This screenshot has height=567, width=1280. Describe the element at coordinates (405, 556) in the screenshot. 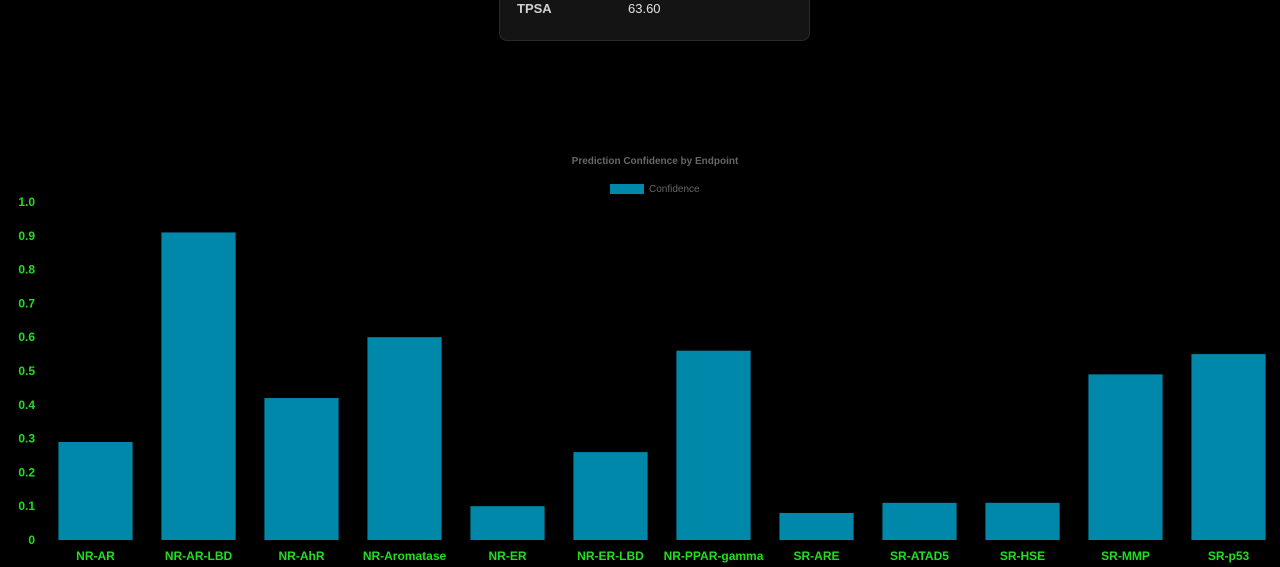

I see `x-tick-label: NR-Aromatase` at that location.